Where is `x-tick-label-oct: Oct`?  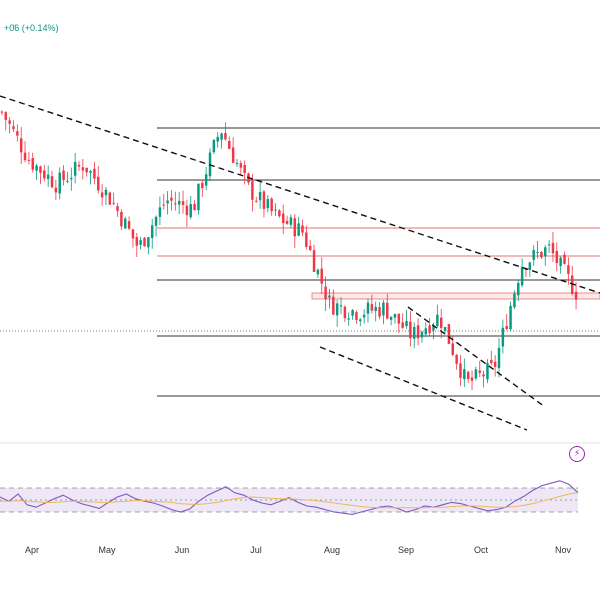
x-tick-label-oct: Oct is located at coordinates (481, 550).